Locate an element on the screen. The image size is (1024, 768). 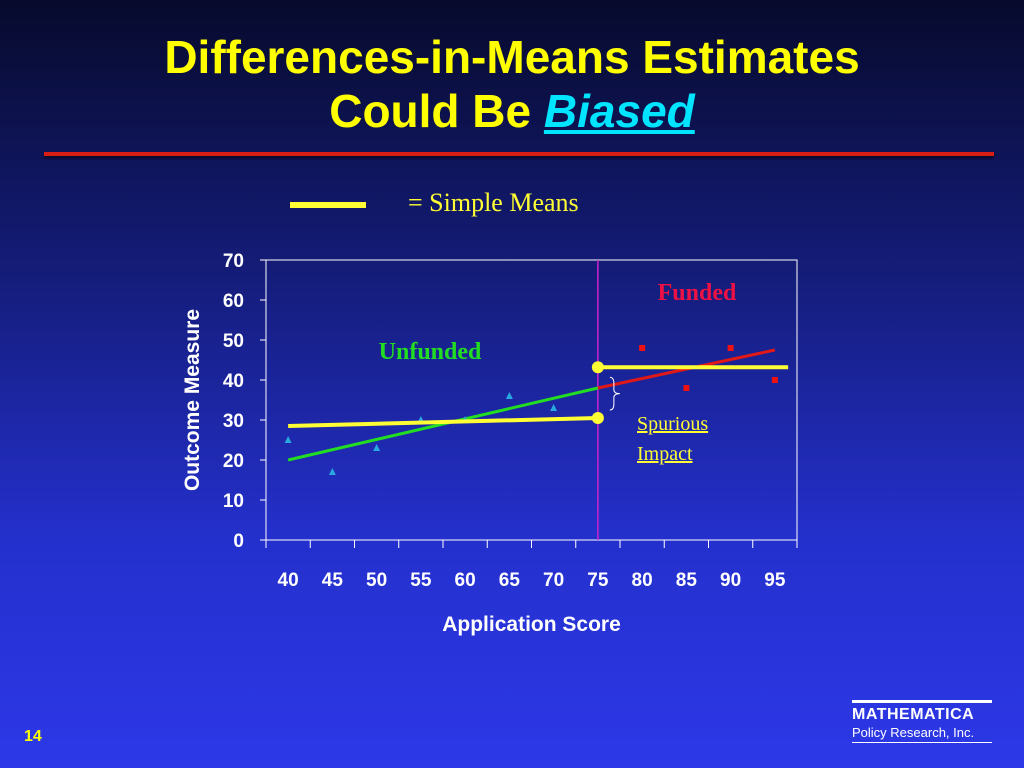
title-emphasis: Biased is located at coordinates (619, 111).